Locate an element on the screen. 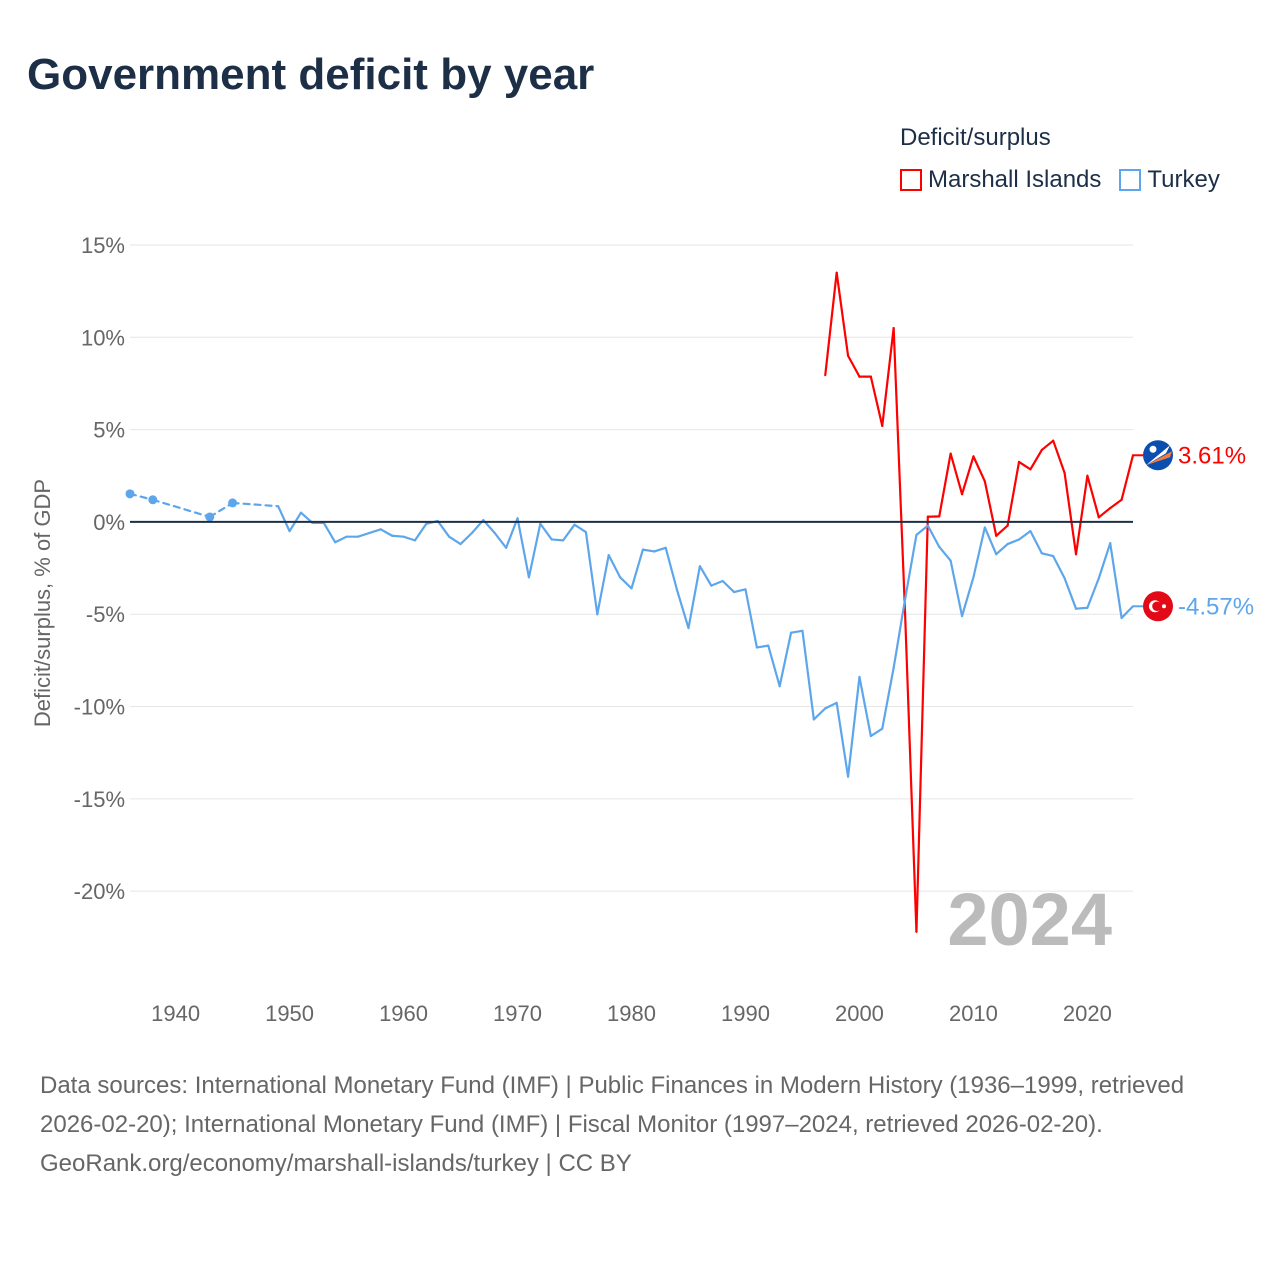 The width and height of the screenshot is (1280, 1280). y-axis-label: Deficit/surplus, % of GDP is located at coordinates (42, 603).